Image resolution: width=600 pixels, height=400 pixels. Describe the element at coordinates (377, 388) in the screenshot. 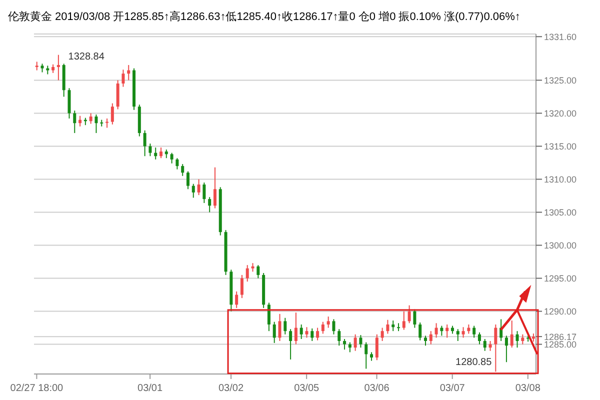

I see `x-tick-label: 03/06` at that location.